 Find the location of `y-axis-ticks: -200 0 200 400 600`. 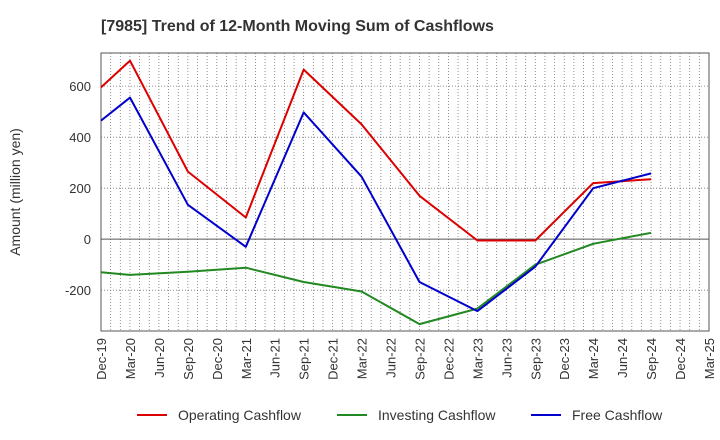

y-axis-ticks: -200 0 200 400 600 is located at coordinates (78, 188).